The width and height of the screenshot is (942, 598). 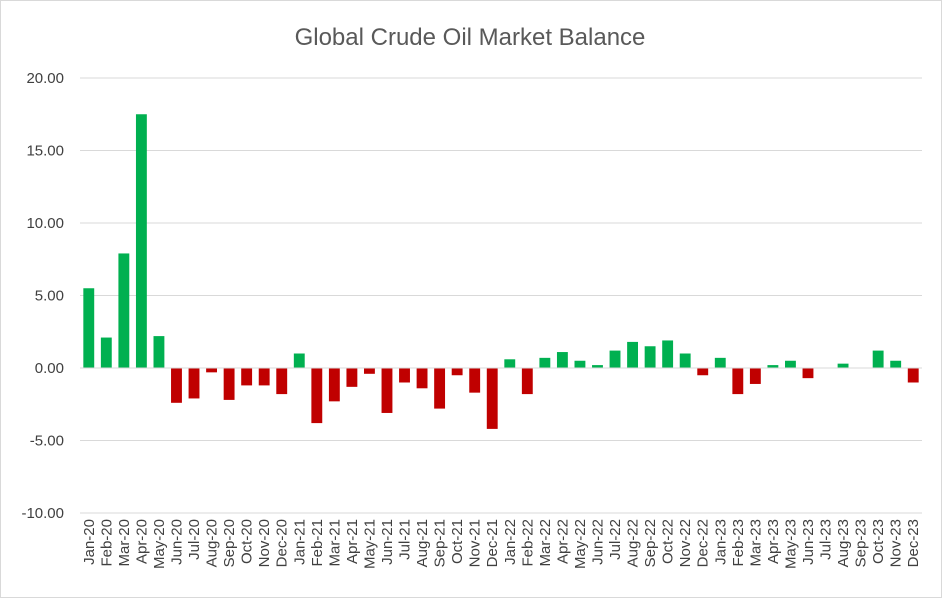 What do you see at coordinates (387, 542) in the screenshot?
I see `x-tick-label: Jun-21` at bounding box center [387, 542].